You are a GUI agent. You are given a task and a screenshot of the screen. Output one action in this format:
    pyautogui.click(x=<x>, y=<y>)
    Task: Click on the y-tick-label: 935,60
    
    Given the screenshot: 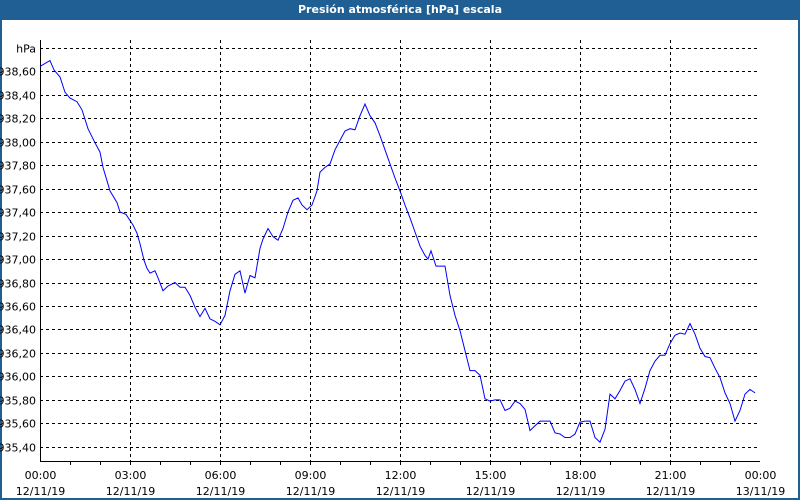 What is the action you would take?
    pyautogui.click(x=18, y=424)
    